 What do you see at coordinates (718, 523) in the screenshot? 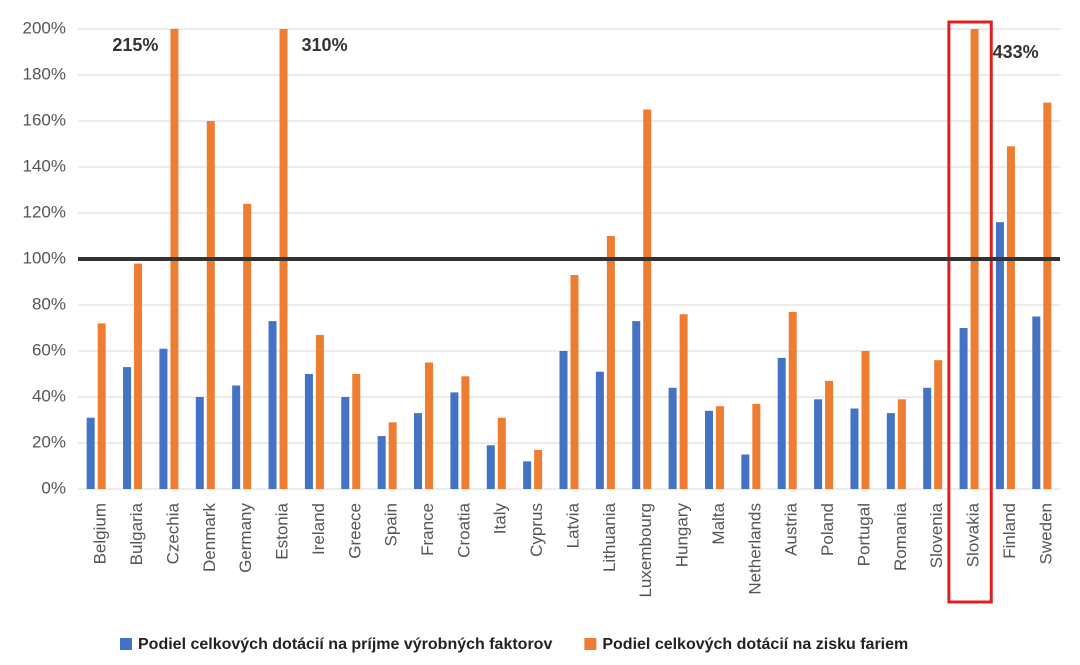
I see `x-tick-label: Malta` at bounding box center [718, 523].